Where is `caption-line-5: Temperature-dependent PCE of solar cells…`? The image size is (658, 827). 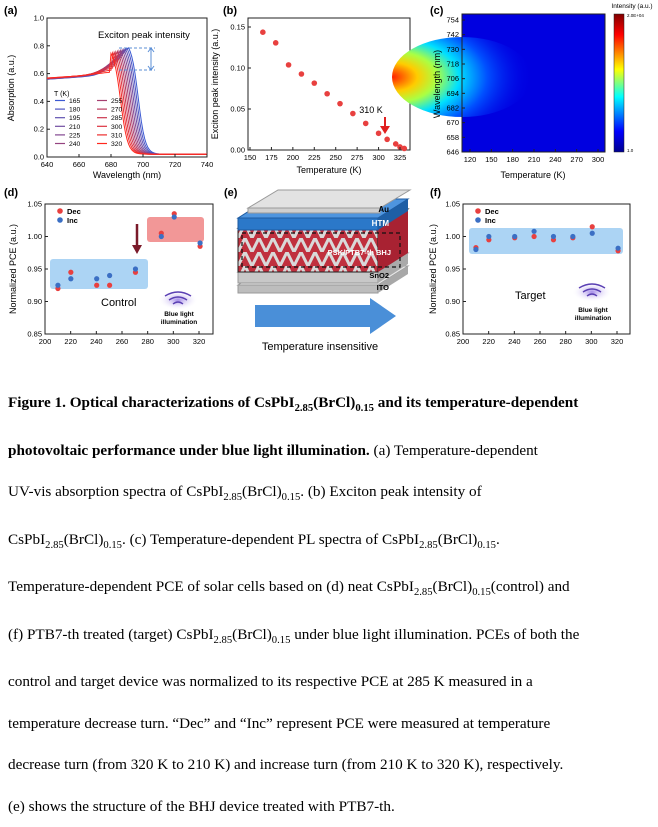
caption-line-5: Temperature-dependent PCE of solar cells… is located at coordinates (289, 588).